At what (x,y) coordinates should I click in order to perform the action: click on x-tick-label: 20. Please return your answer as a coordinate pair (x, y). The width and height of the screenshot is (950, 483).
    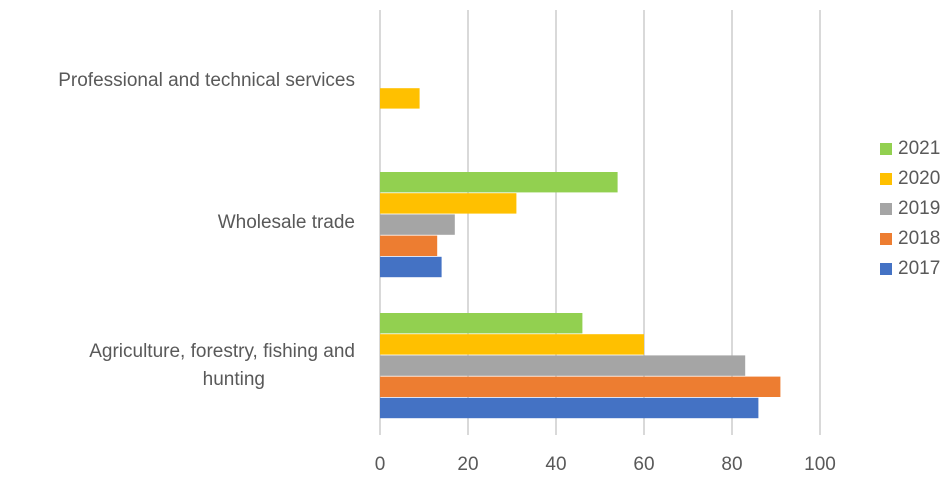
    Looking at the image, I should click on (467, 464).